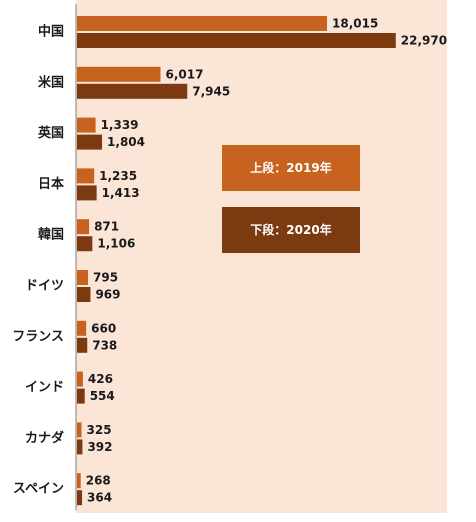  What do you see at coordinates (51, 235) in the screenshot?
I see `category-label: 韓国` at bounding box center [51, 235].